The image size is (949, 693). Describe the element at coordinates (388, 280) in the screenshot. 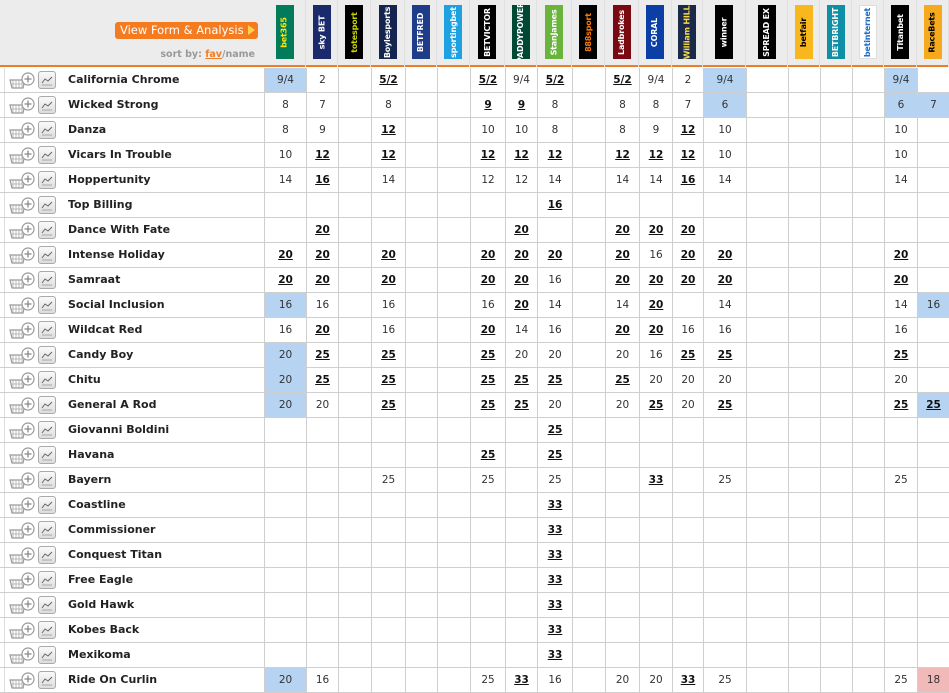

I see `odds-cell-boylesports: 20` at that location.